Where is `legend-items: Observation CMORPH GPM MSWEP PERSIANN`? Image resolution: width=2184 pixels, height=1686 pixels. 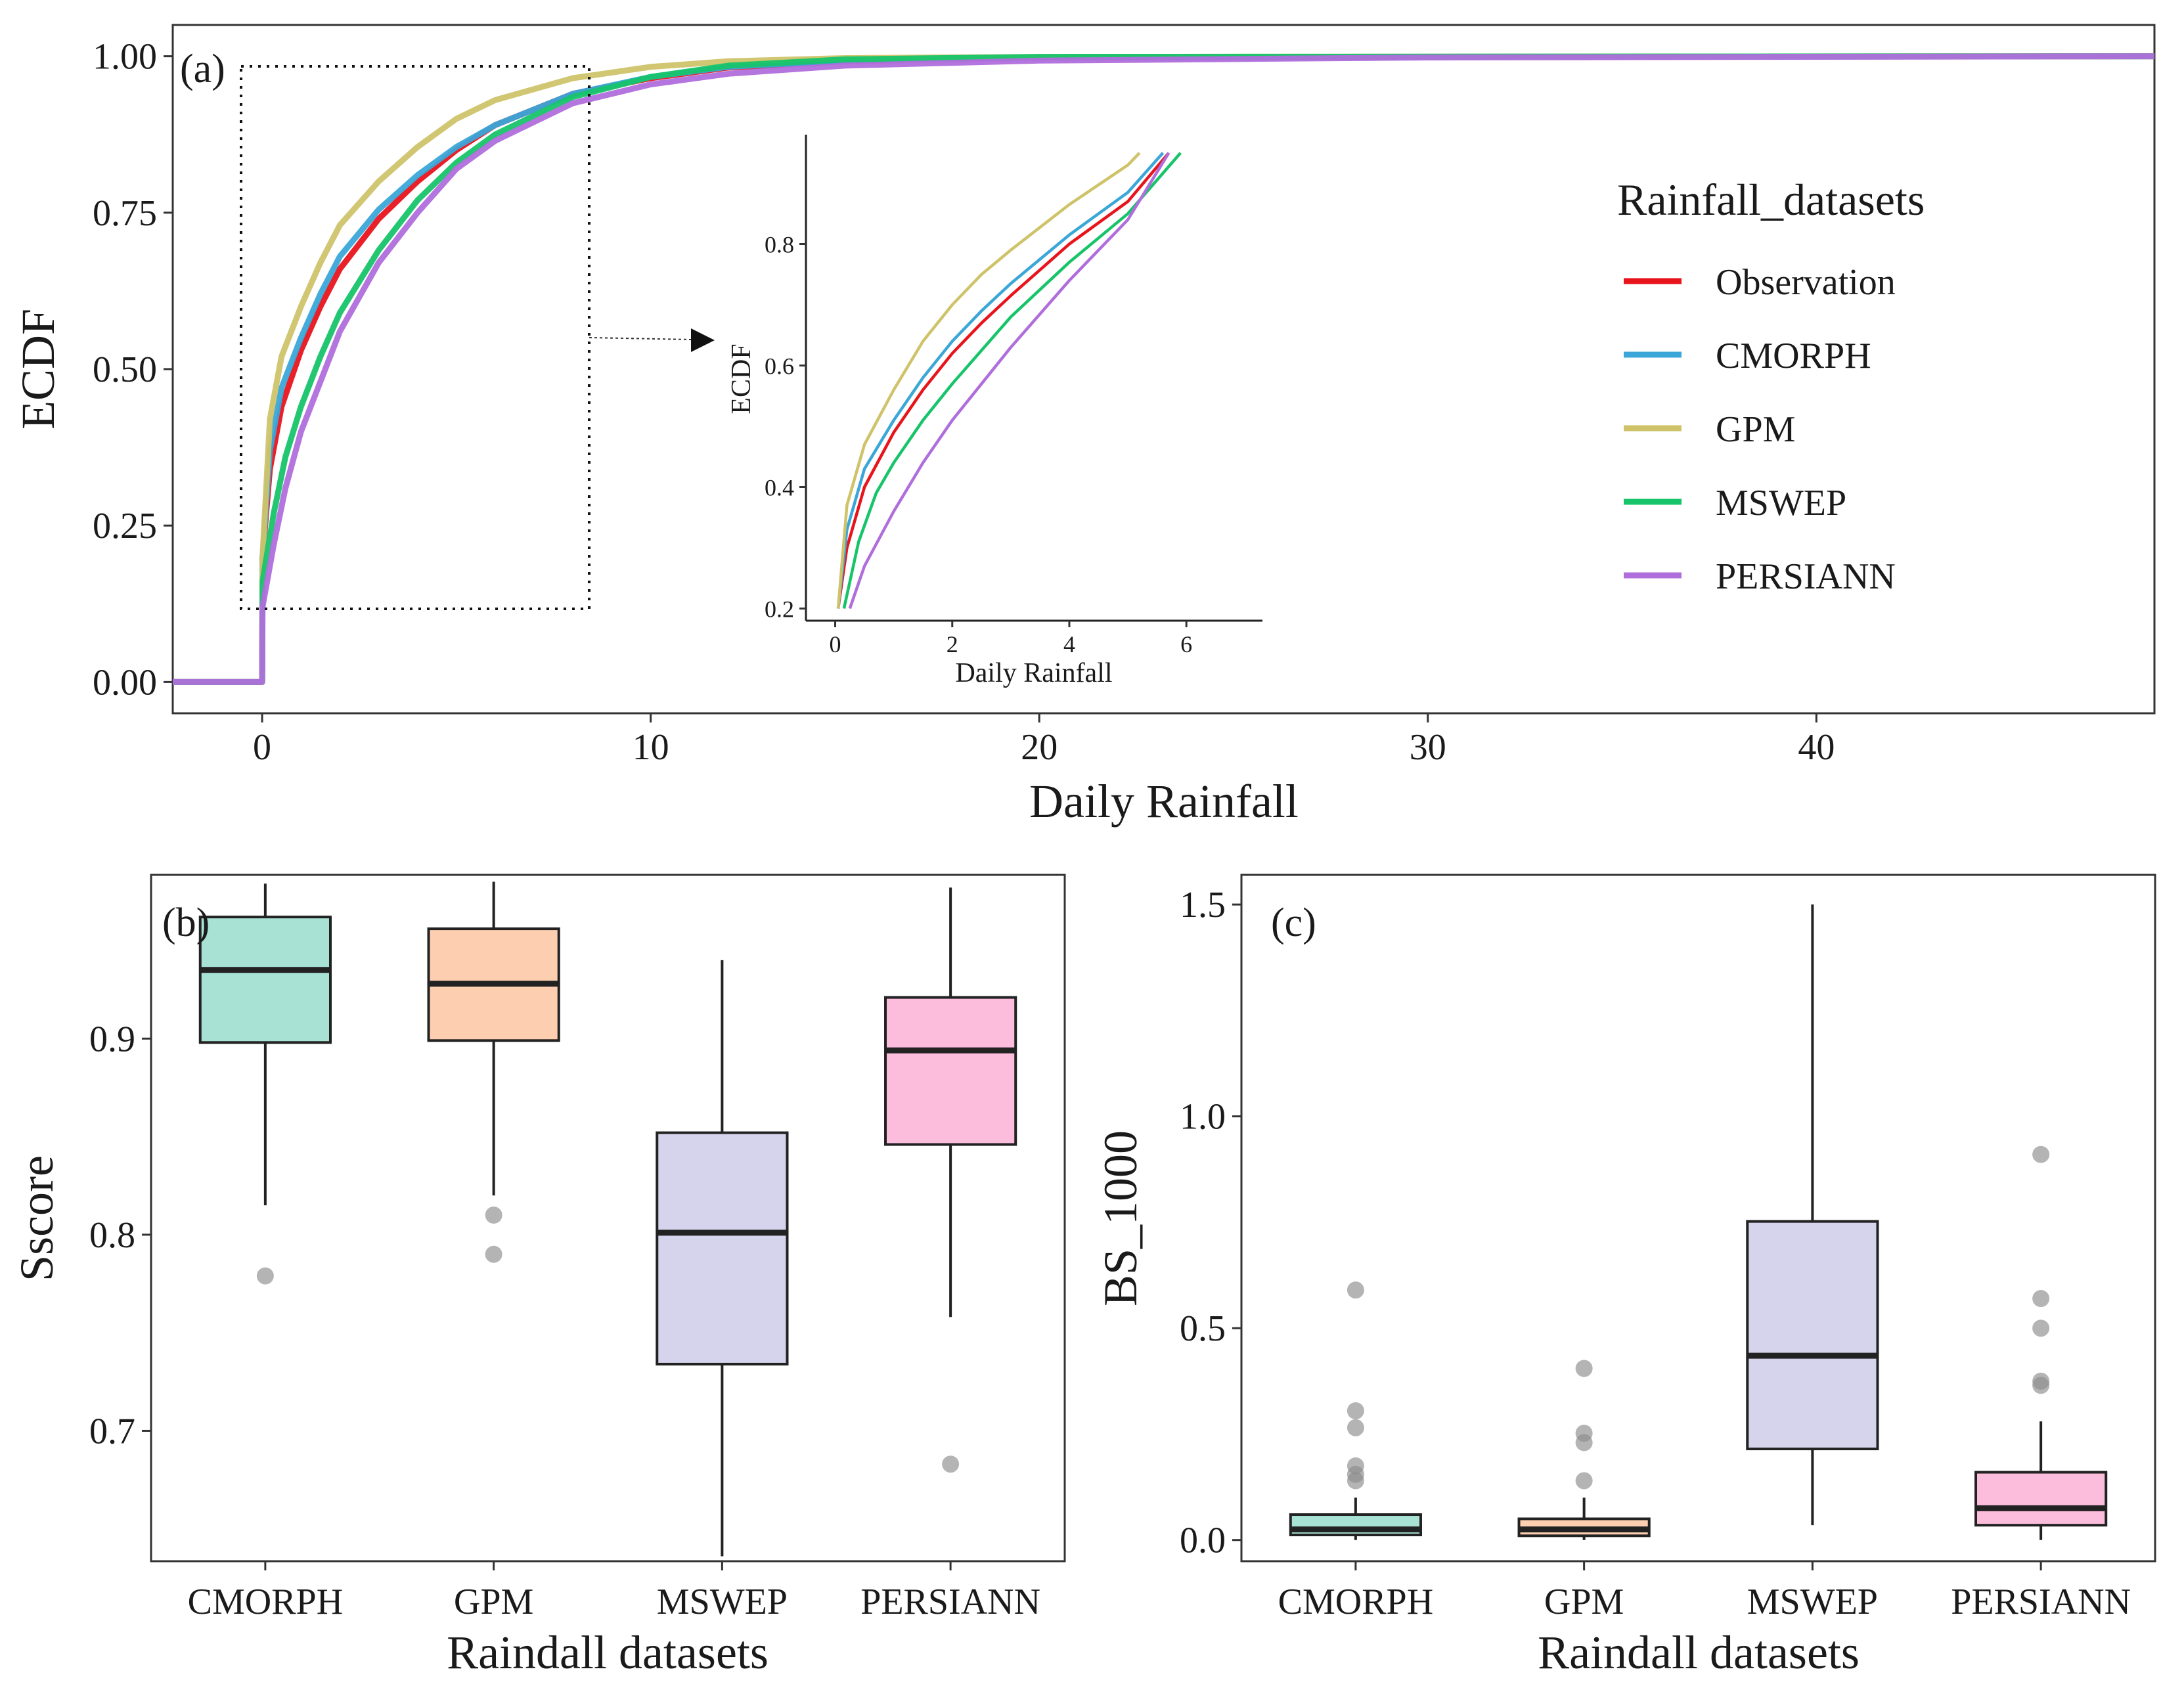
legend-items: Observation CMORPH GPM MSWEP PERSIANN is located at coordinates (1760, 429).